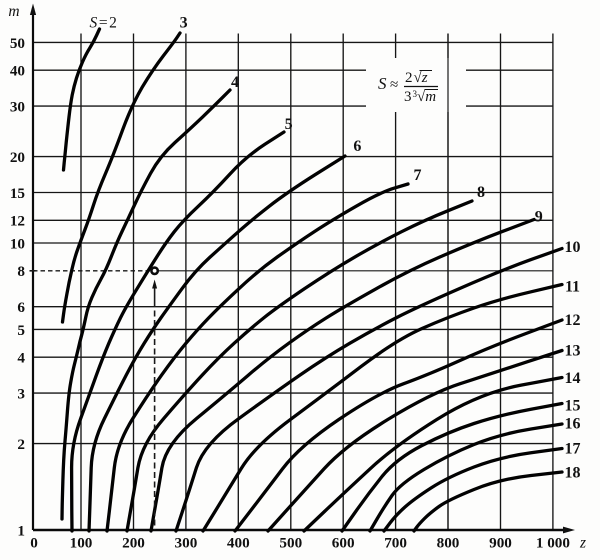  What do you see at coordinates (238, 543) in the screenshot?
I see `svg-text: 400` at bounding box center [238, 543].